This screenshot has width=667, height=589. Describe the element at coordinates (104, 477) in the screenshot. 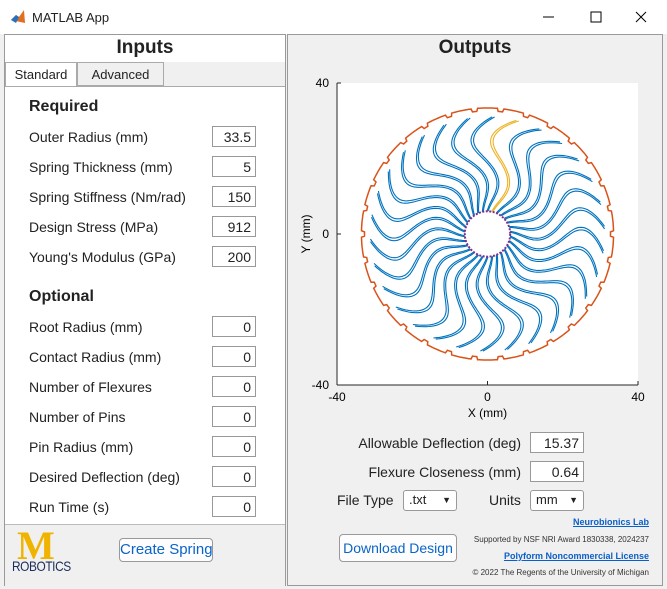

I see `field-label: Desired Deflection (deg)` at that location.